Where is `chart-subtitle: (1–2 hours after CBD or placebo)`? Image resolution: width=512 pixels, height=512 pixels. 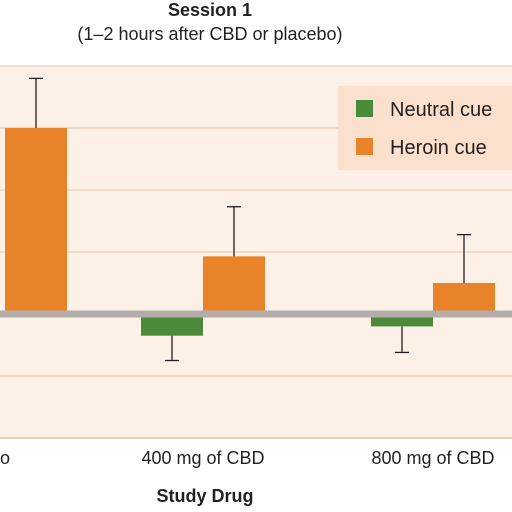 chart-subtitle: (1–2 hours after CBD or placebo) is located at coordinates (210, 34).